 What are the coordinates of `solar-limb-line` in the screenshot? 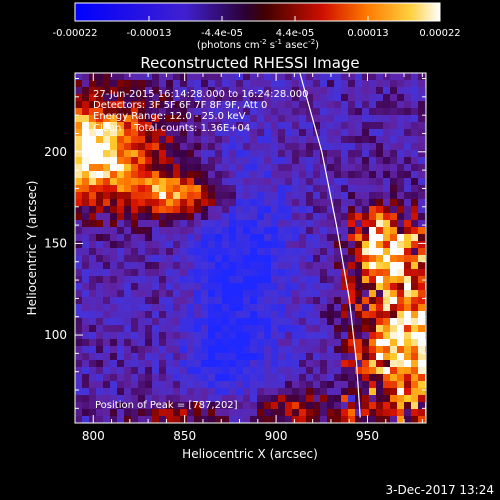 It's located at (330, 245).